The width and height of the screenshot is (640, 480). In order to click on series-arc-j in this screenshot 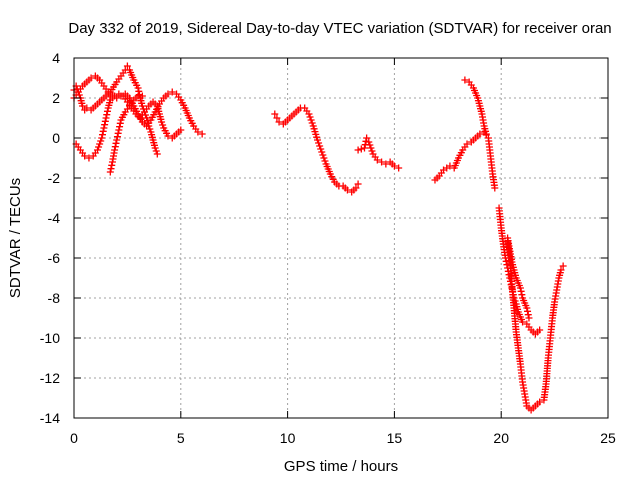, I will do `click(535, 326)`.